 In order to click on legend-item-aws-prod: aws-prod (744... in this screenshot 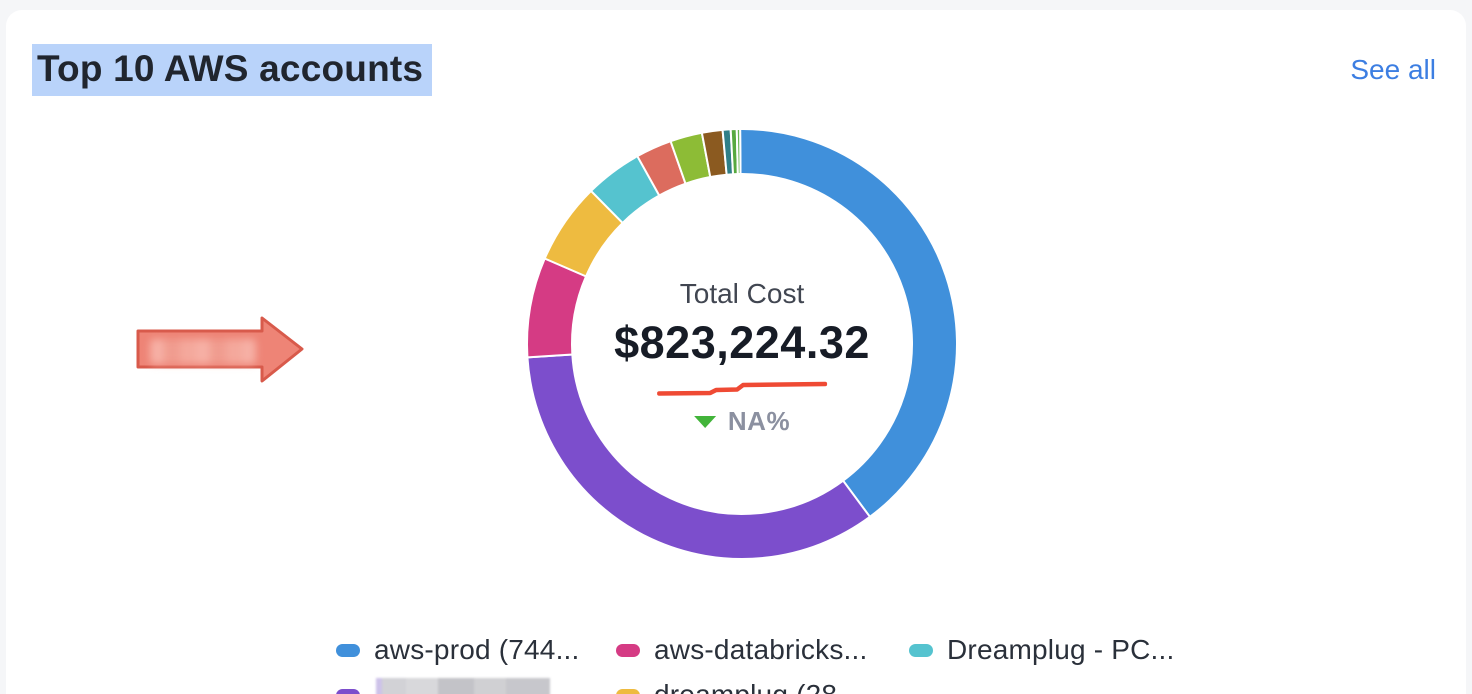, I will do `click(476, 650)`.